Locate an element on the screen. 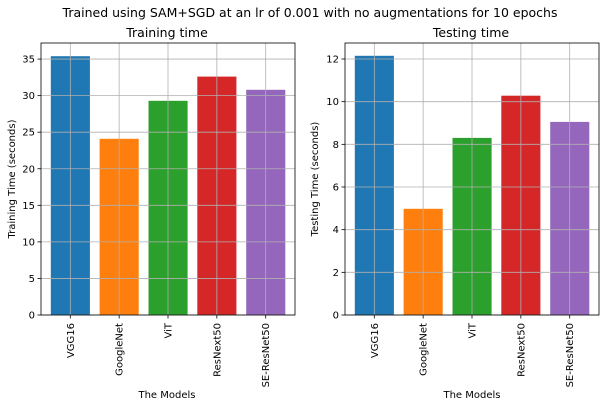  y-tick-label: 5 is located at coordinates (32, 279).